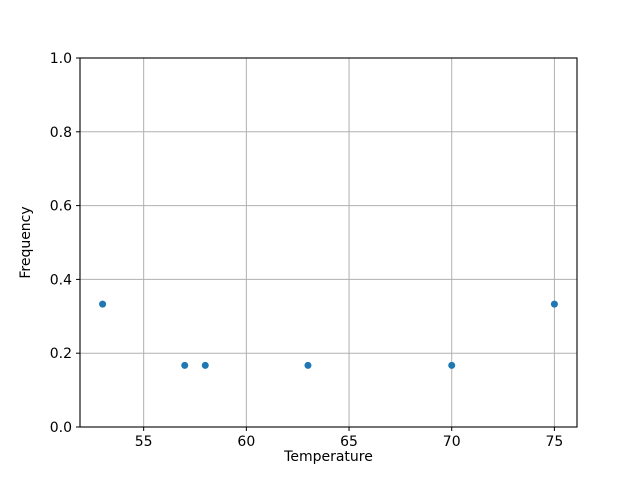 The width and height of the screenshot is (640, 480). What do you see at coordinates (452, 442) in the screenshot?
I see `x-tick-label: 70` at bounding box center [452, 442].